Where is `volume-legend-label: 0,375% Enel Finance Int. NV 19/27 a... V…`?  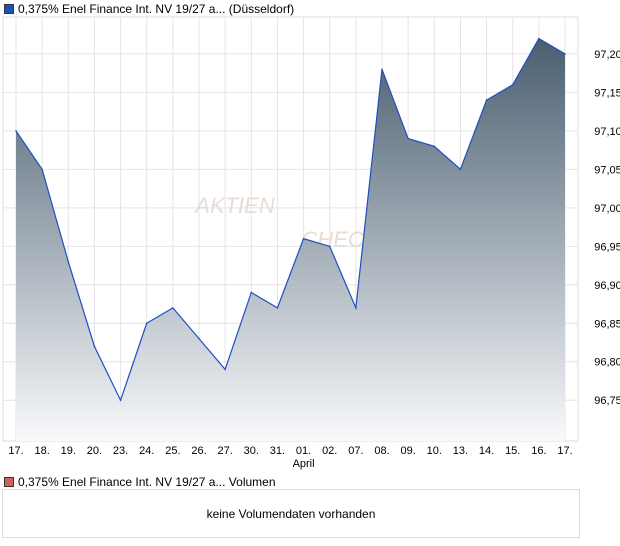 volume-legend-label: 0,375% Enel Finance Int. NV 19/27 a... V… is located at coordinates (147, 482).